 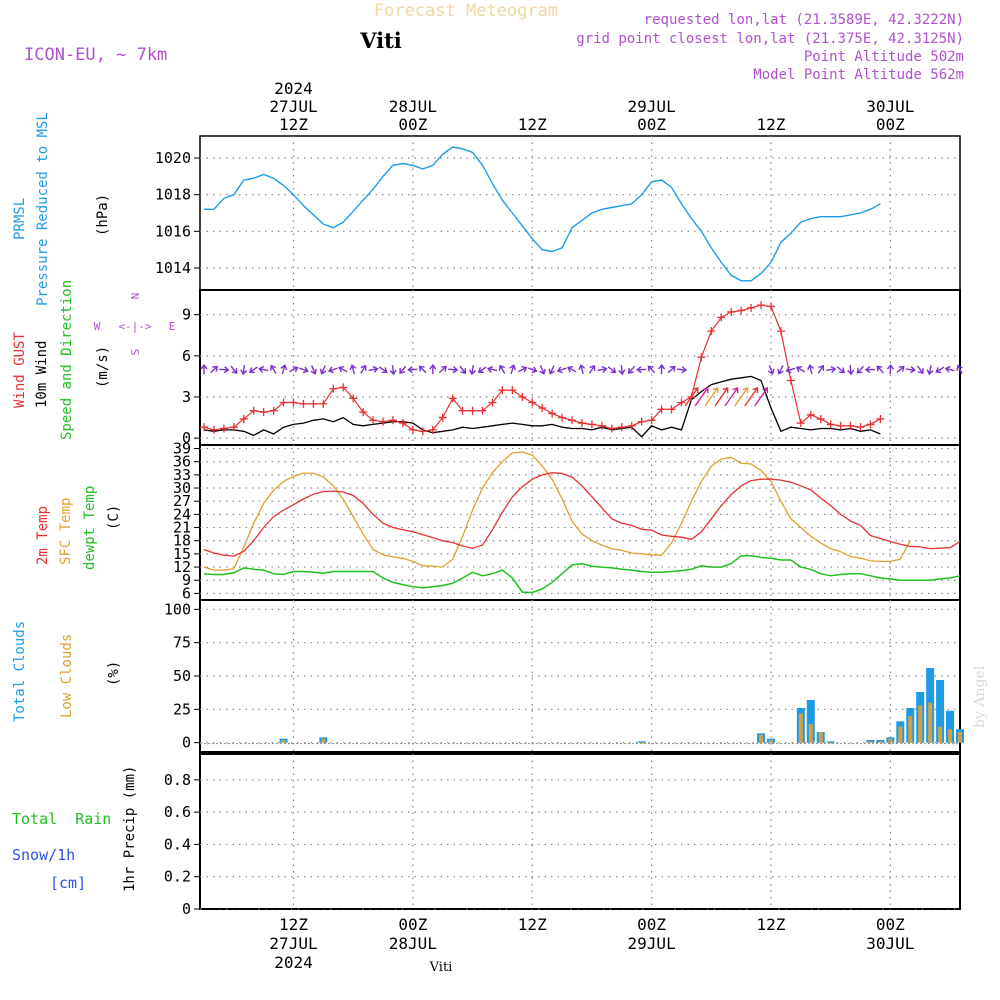 What do you see at coordinates (186, 438) in the screenshot?
I see `wind-tick-label: 0` at bounding box center [186, 438].